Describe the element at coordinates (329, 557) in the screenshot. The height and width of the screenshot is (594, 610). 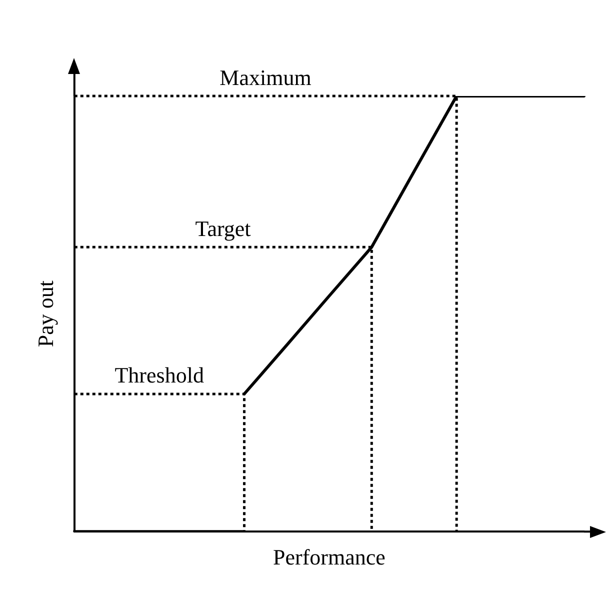
I see `x-axis-title: Performance` at that location.